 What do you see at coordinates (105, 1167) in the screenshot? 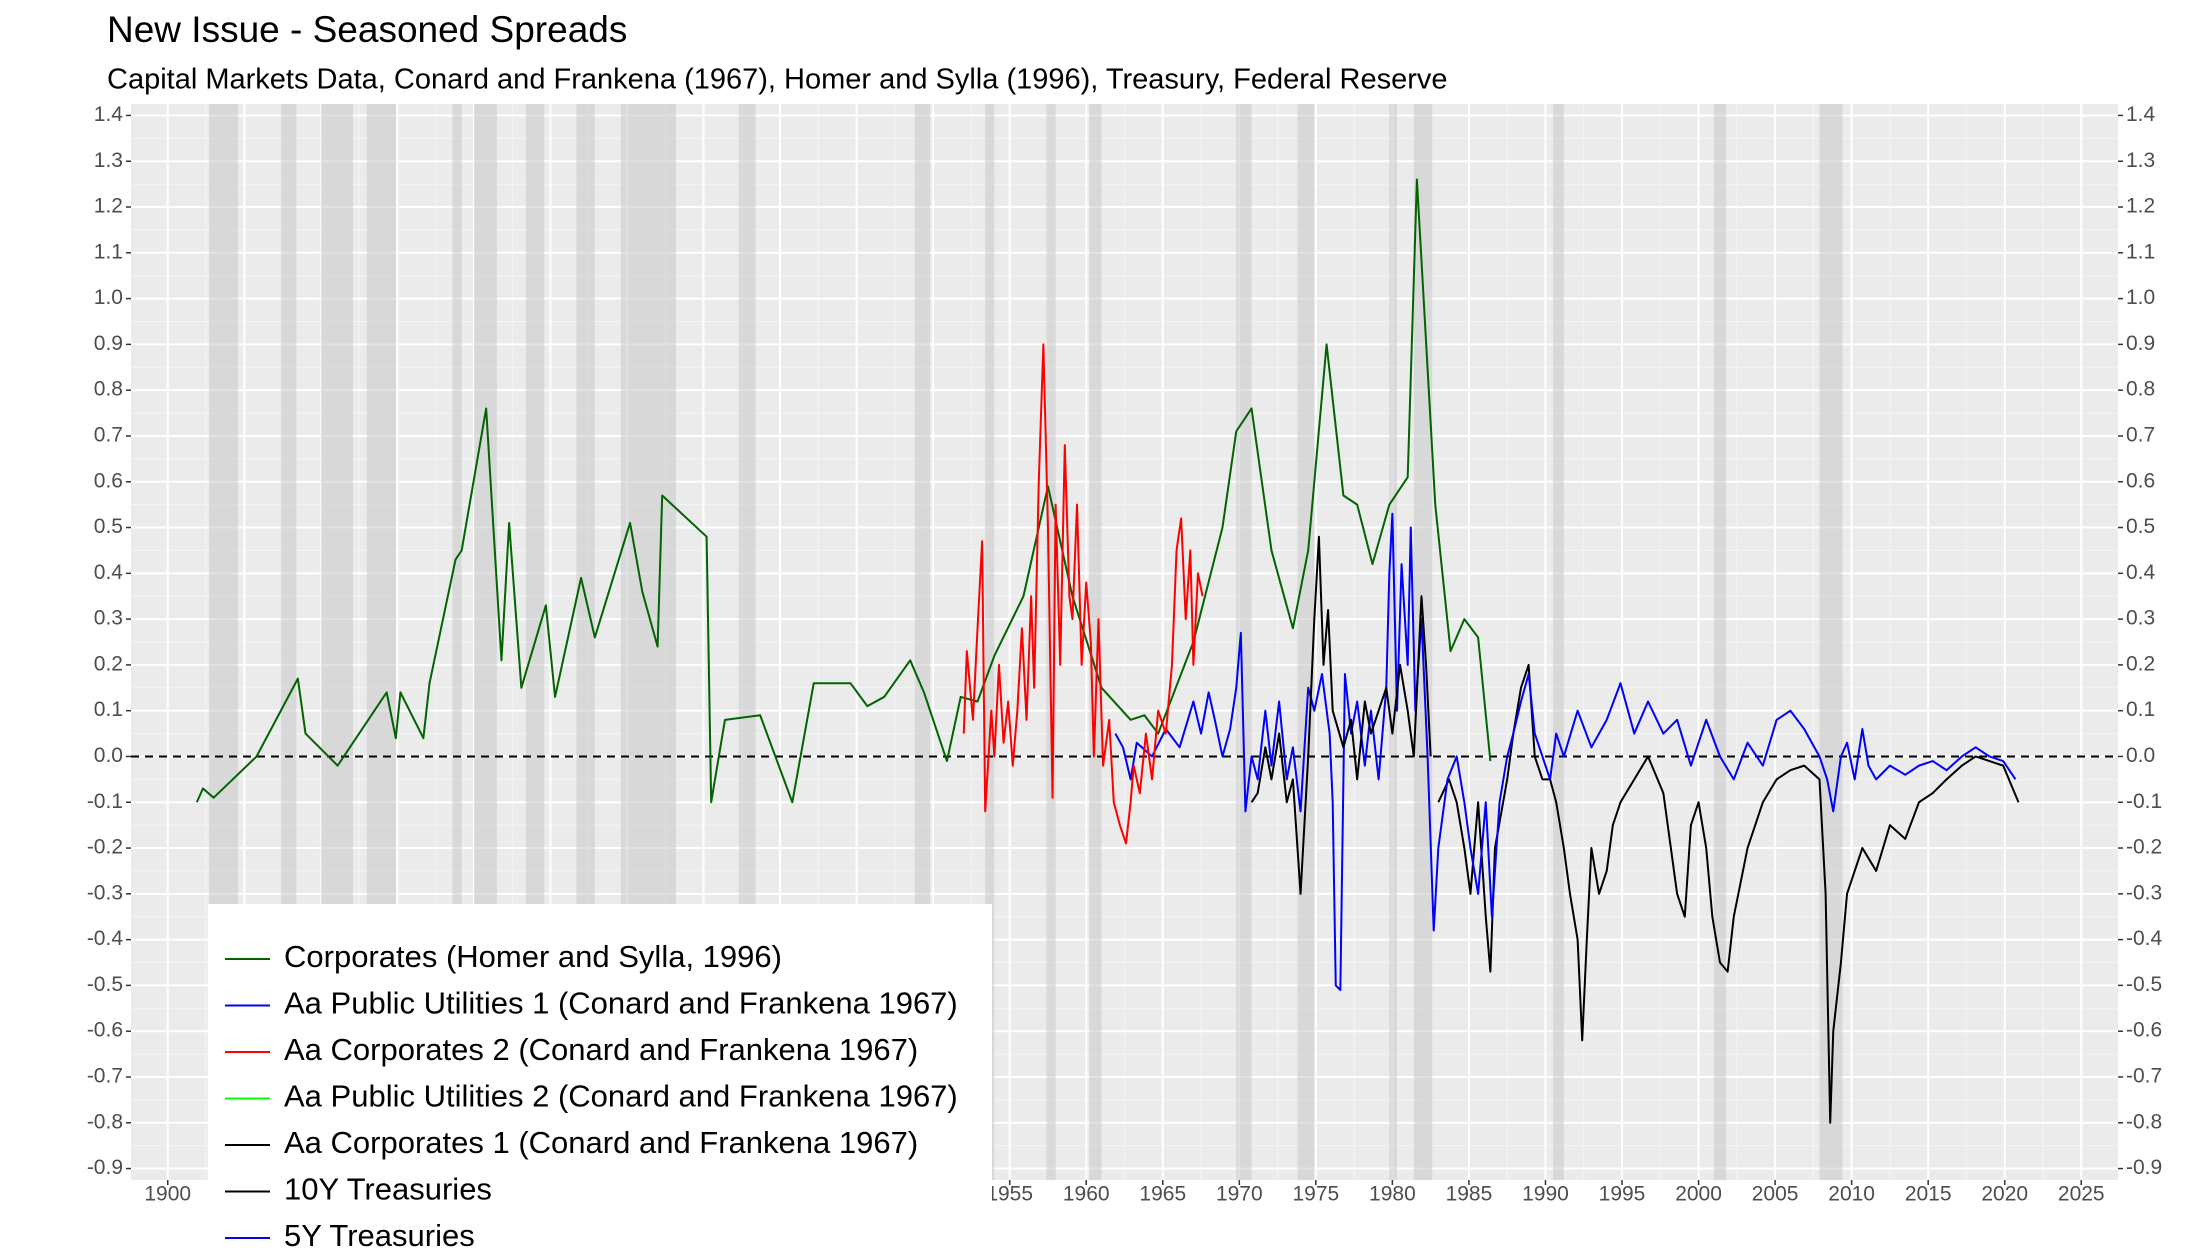
I see `y-tick-label: -0.9` at bounding box center [105, 1167].